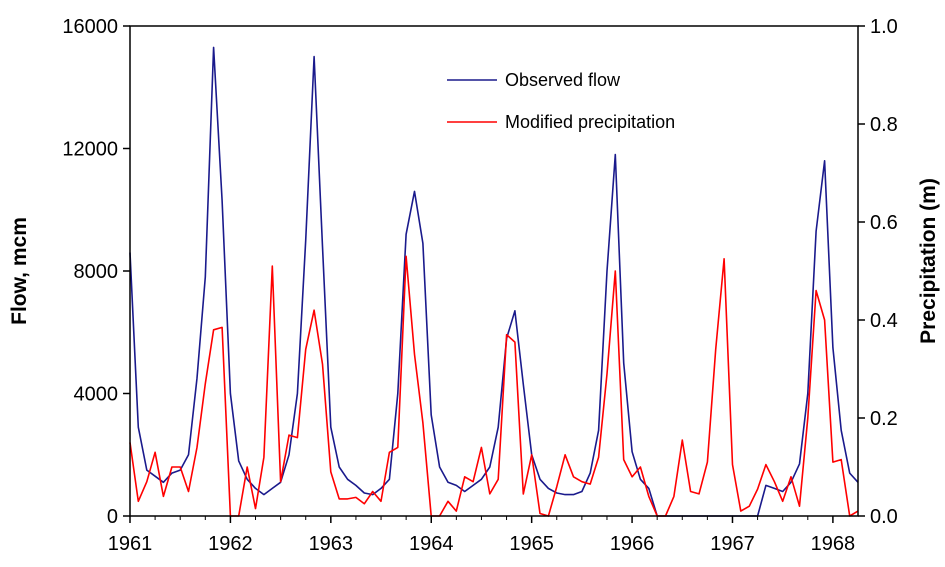  Describe the element at coordinates (732, 544) in the screenshot. I see `x-tick-label: 1967` at that location.